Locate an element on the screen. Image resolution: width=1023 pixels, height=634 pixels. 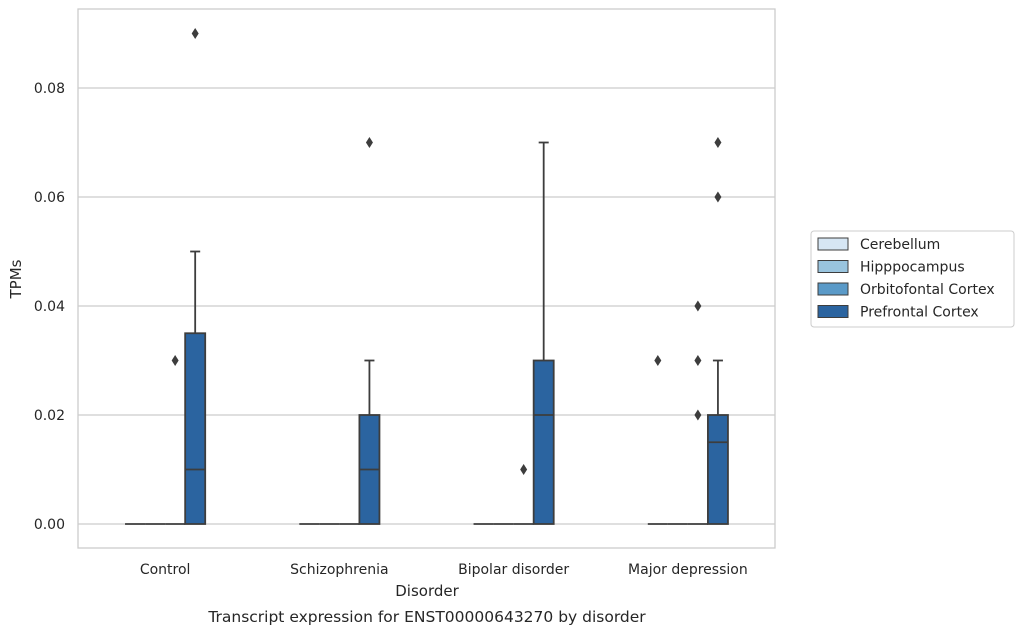
legend-label: Prefrontal Cortex is located at coordinates (919, 313).